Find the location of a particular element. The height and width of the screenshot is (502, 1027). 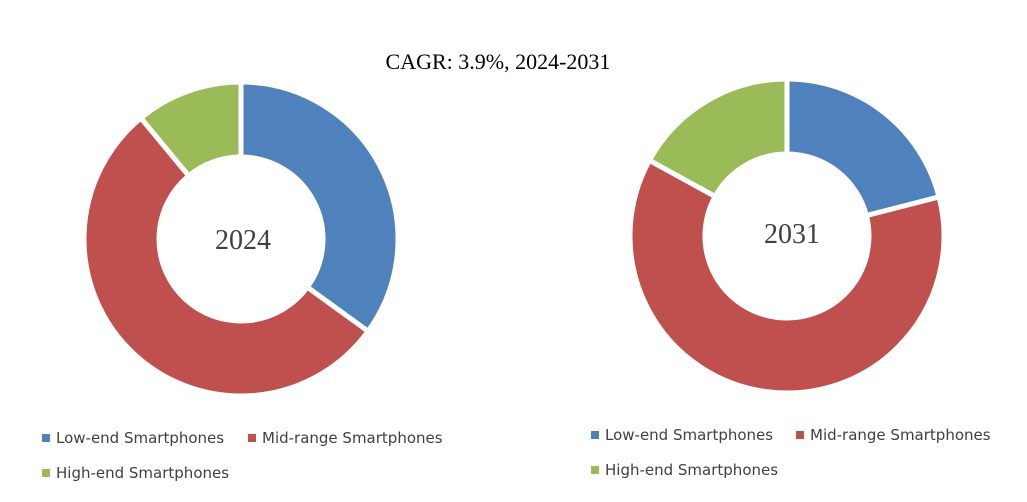

donut-center-label-2024: 2024 is located at coordinates (243, 240).